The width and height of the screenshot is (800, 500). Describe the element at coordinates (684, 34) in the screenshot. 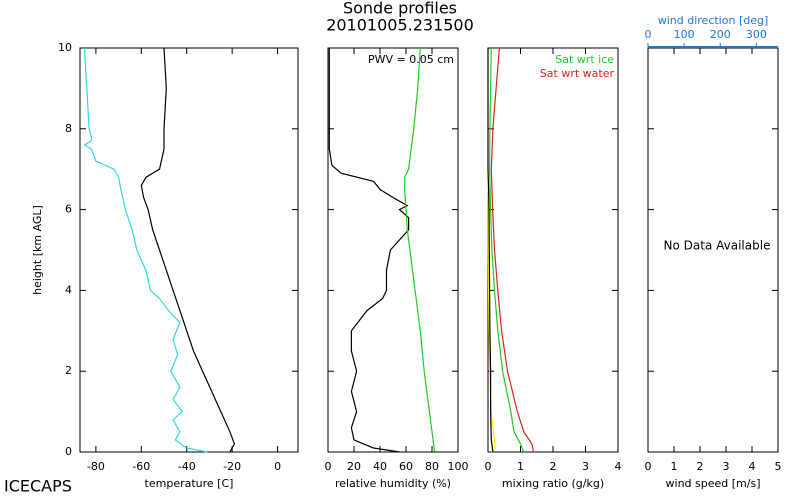

I see `x2-tick-label: 100` at that location.